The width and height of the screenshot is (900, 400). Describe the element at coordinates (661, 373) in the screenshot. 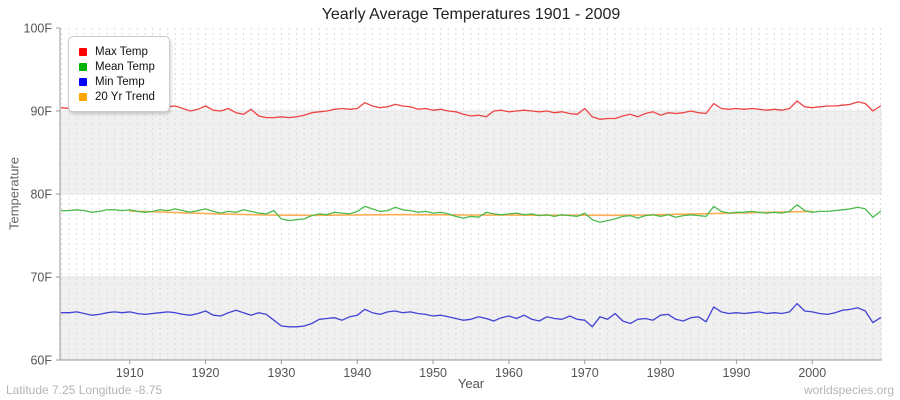

I see `x-tick-label: 1980` at that location.